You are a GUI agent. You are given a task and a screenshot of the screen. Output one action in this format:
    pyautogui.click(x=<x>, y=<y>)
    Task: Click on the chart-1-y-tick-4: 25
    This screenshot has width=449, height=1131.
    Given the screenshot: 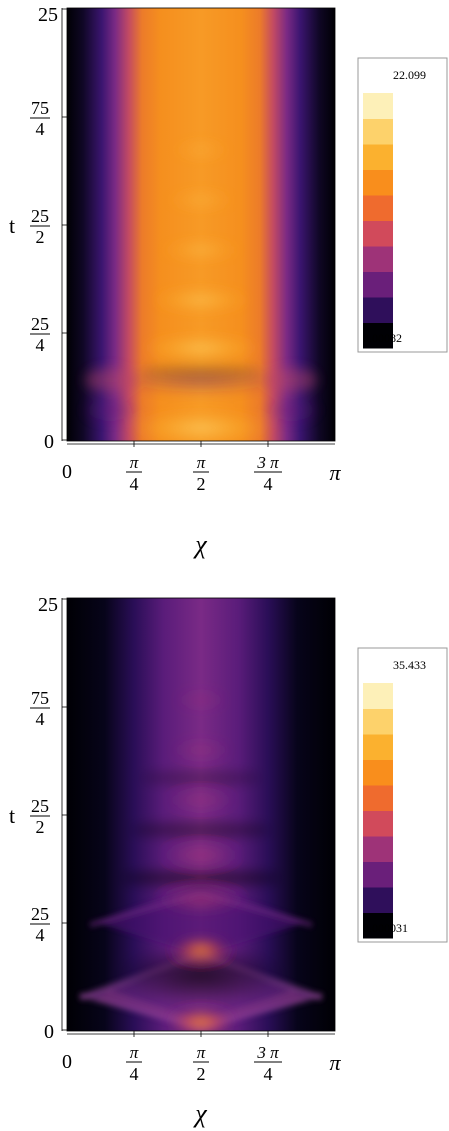 What is the action you would take?
    pyautogui.click(x=52, y=15)
    